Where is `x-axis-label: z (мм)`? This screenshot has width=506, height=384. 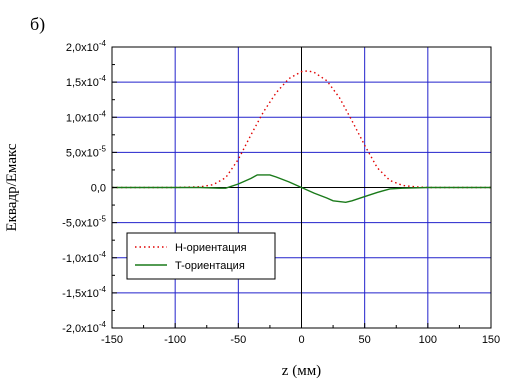
x-axis-label: z (мм) is located at coordinates (301, 371).